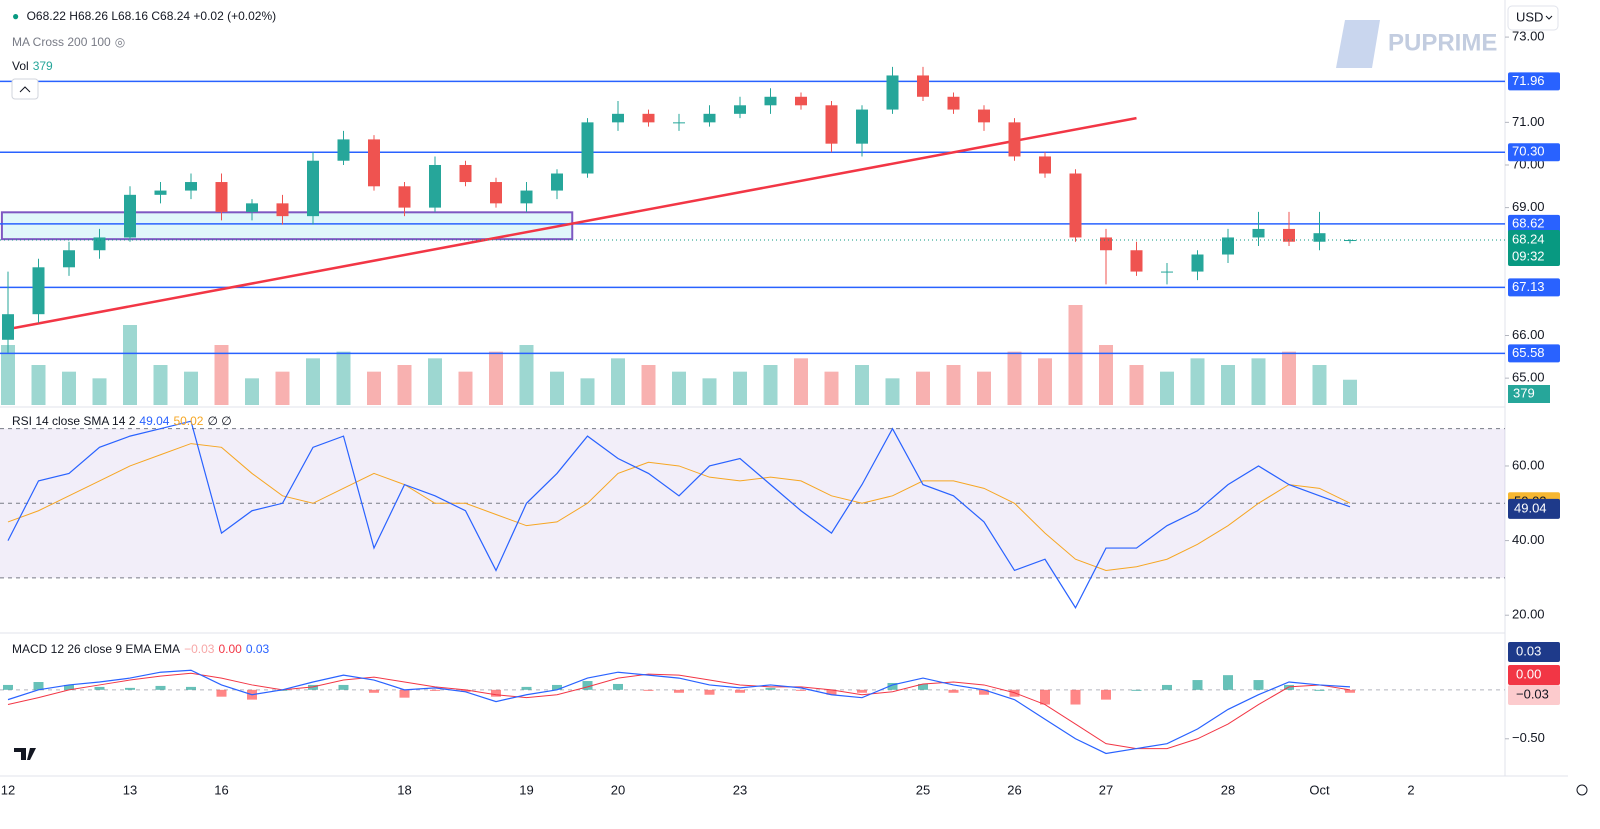 This screenshot has width=1600, height=829. What do you see at coordinates (1528, 151) in the screenshot?
I see `level-badge-label: 70.30` at bounding box center [1528, 151].